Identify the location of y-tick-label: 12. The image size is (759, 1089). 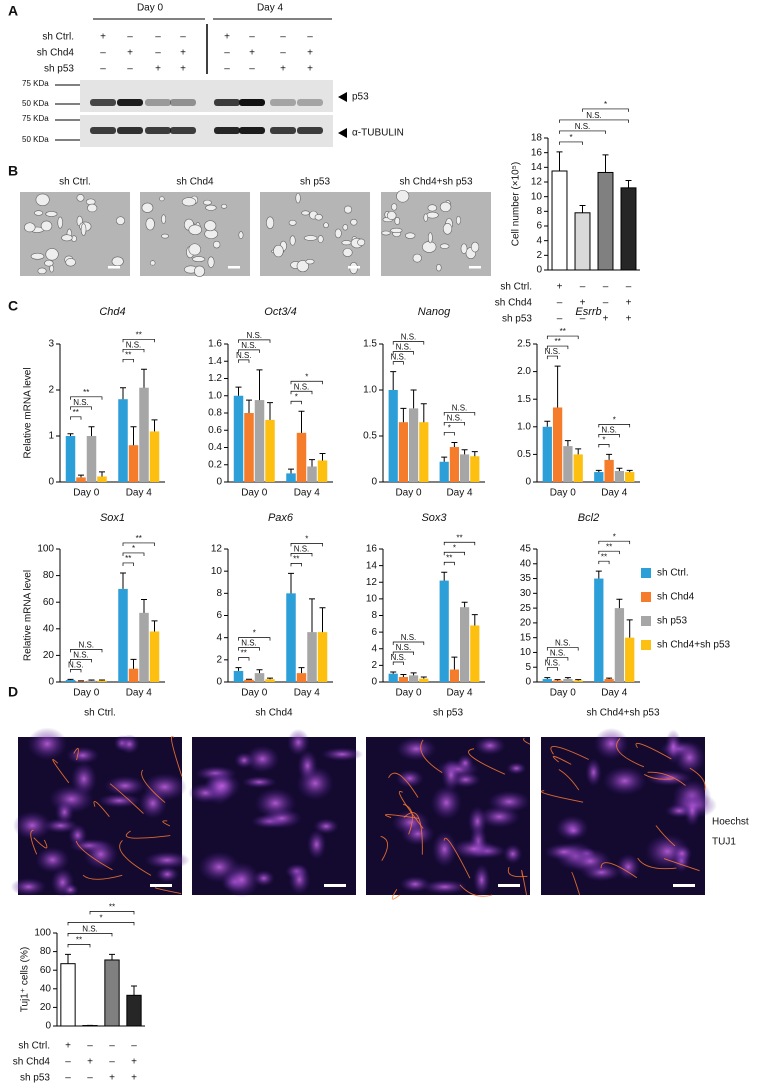
(537, 182).